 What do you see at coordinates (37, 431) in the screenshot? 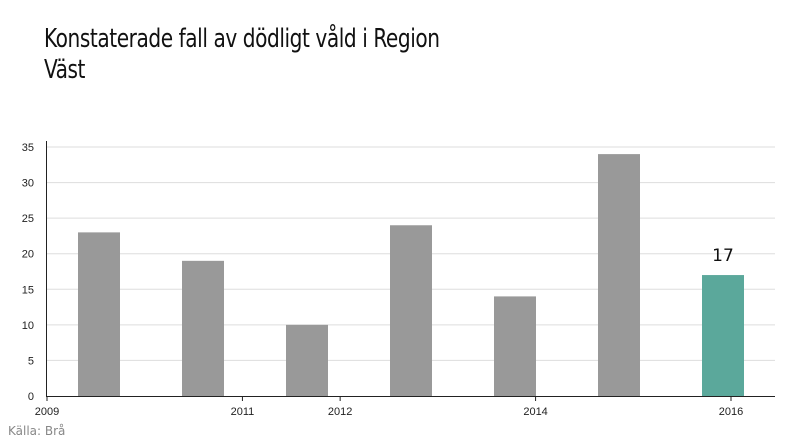
I see `source-note: Källa: Brå` at bounding box center [37, 431].